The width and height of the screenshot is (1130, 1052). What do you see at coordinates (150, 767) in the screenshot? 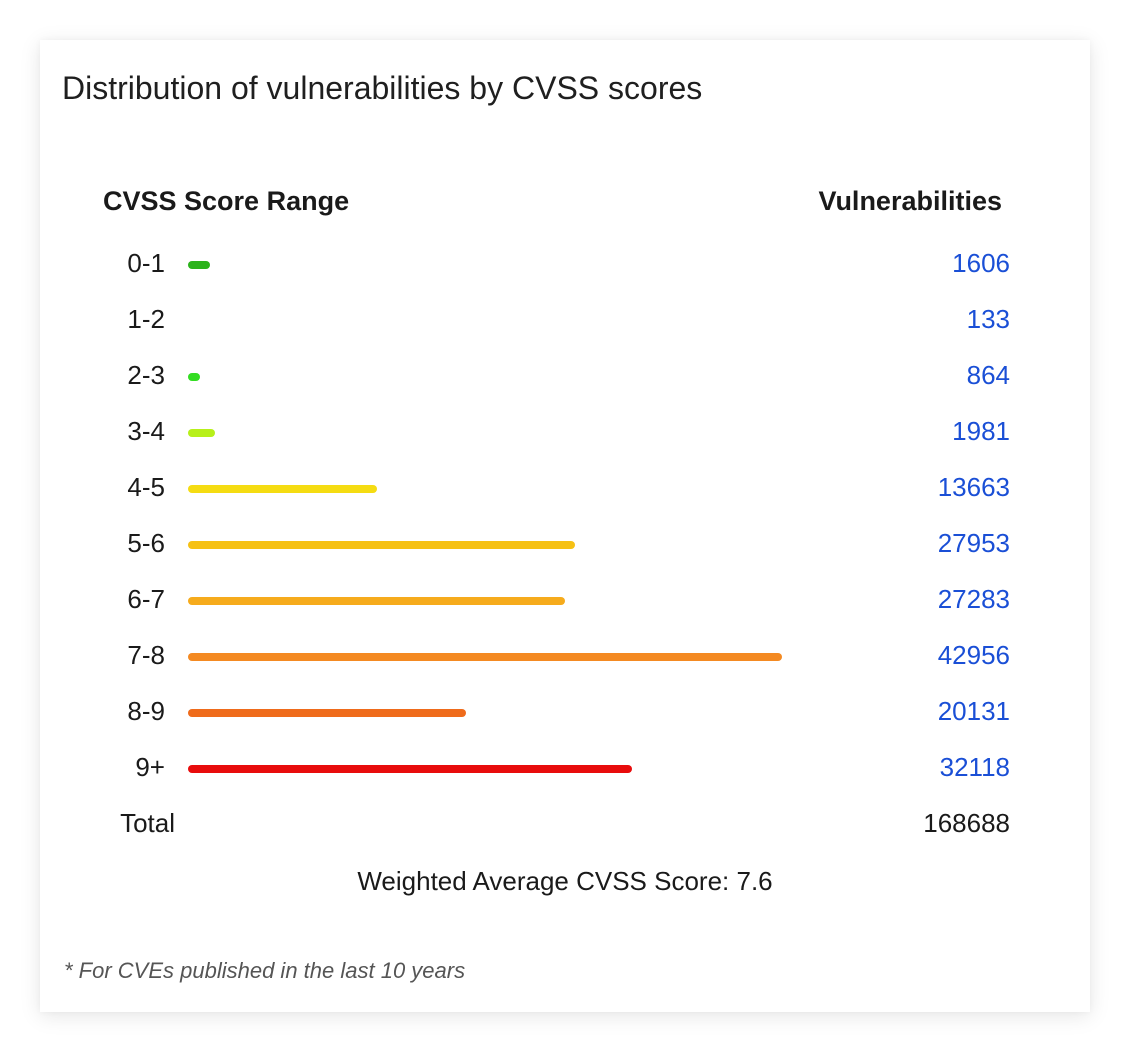
I see `category-label: 9+` at bounding box center [150, 767].